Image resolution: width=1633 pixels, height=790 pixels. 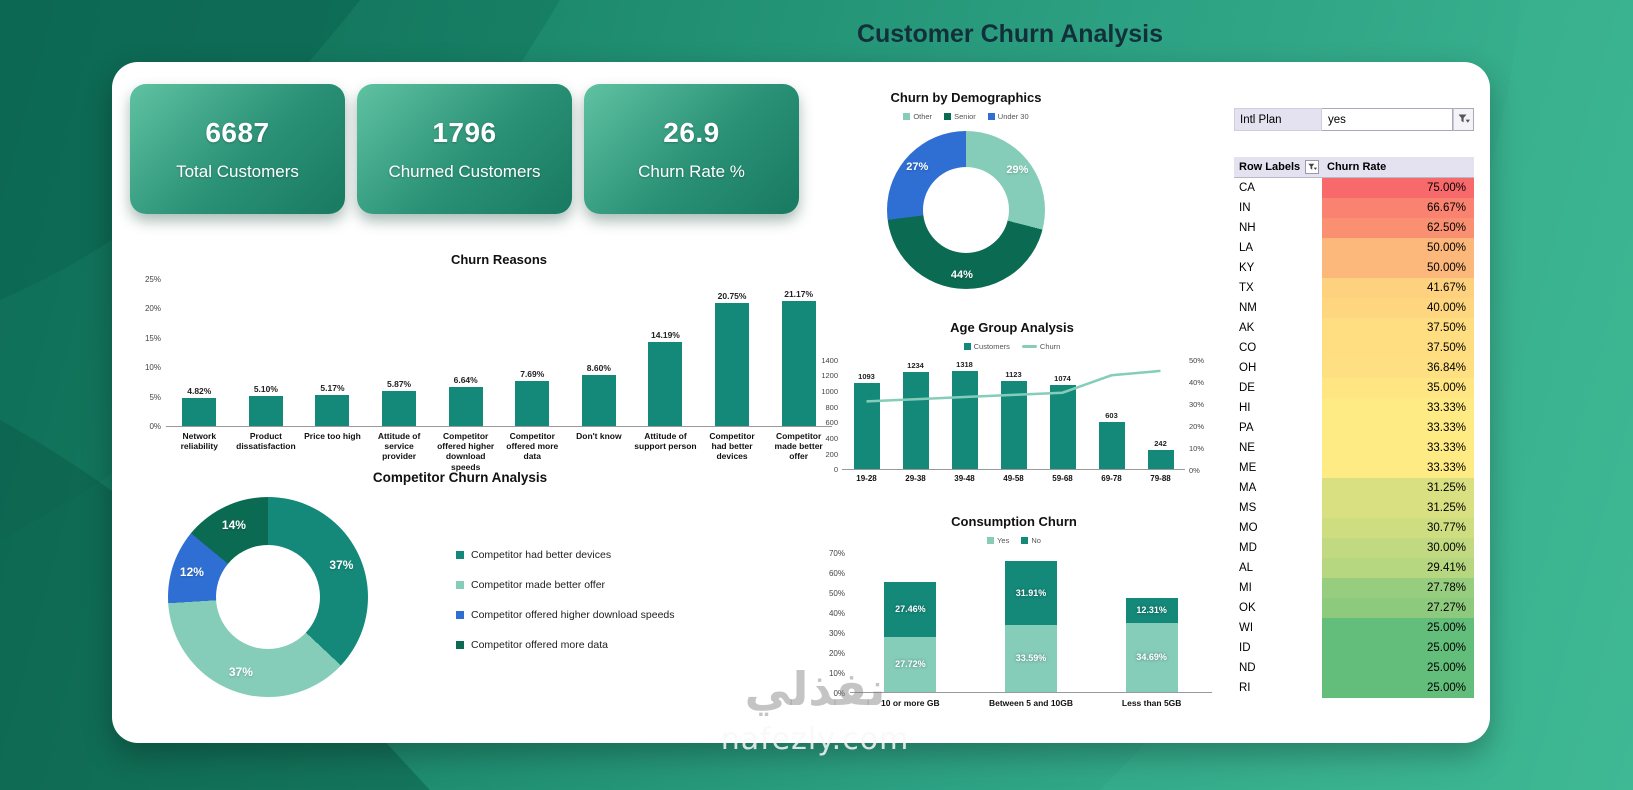 I want to click on churn-rate-cell: 33.33%, so click(x=1398, y=448).